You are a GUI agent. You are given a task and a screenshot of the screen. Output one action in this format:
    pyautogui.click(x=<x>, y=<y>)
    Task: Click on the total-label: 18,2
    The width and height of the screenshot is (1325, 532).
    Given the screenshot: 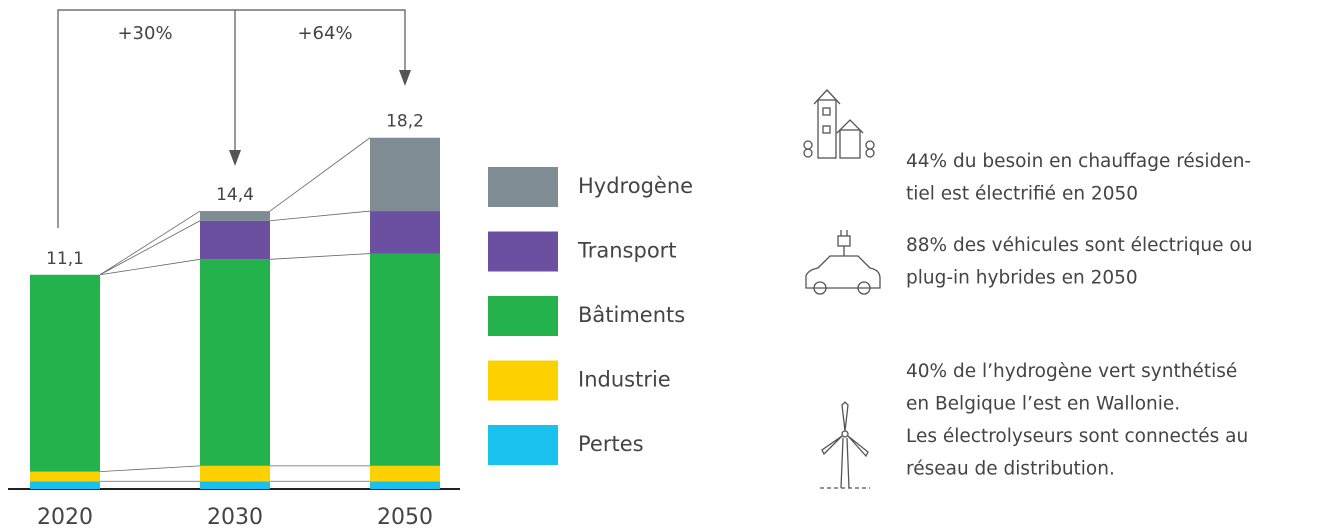 What is the action you would take?
    pyautogui.click(x=405, y=122)
    